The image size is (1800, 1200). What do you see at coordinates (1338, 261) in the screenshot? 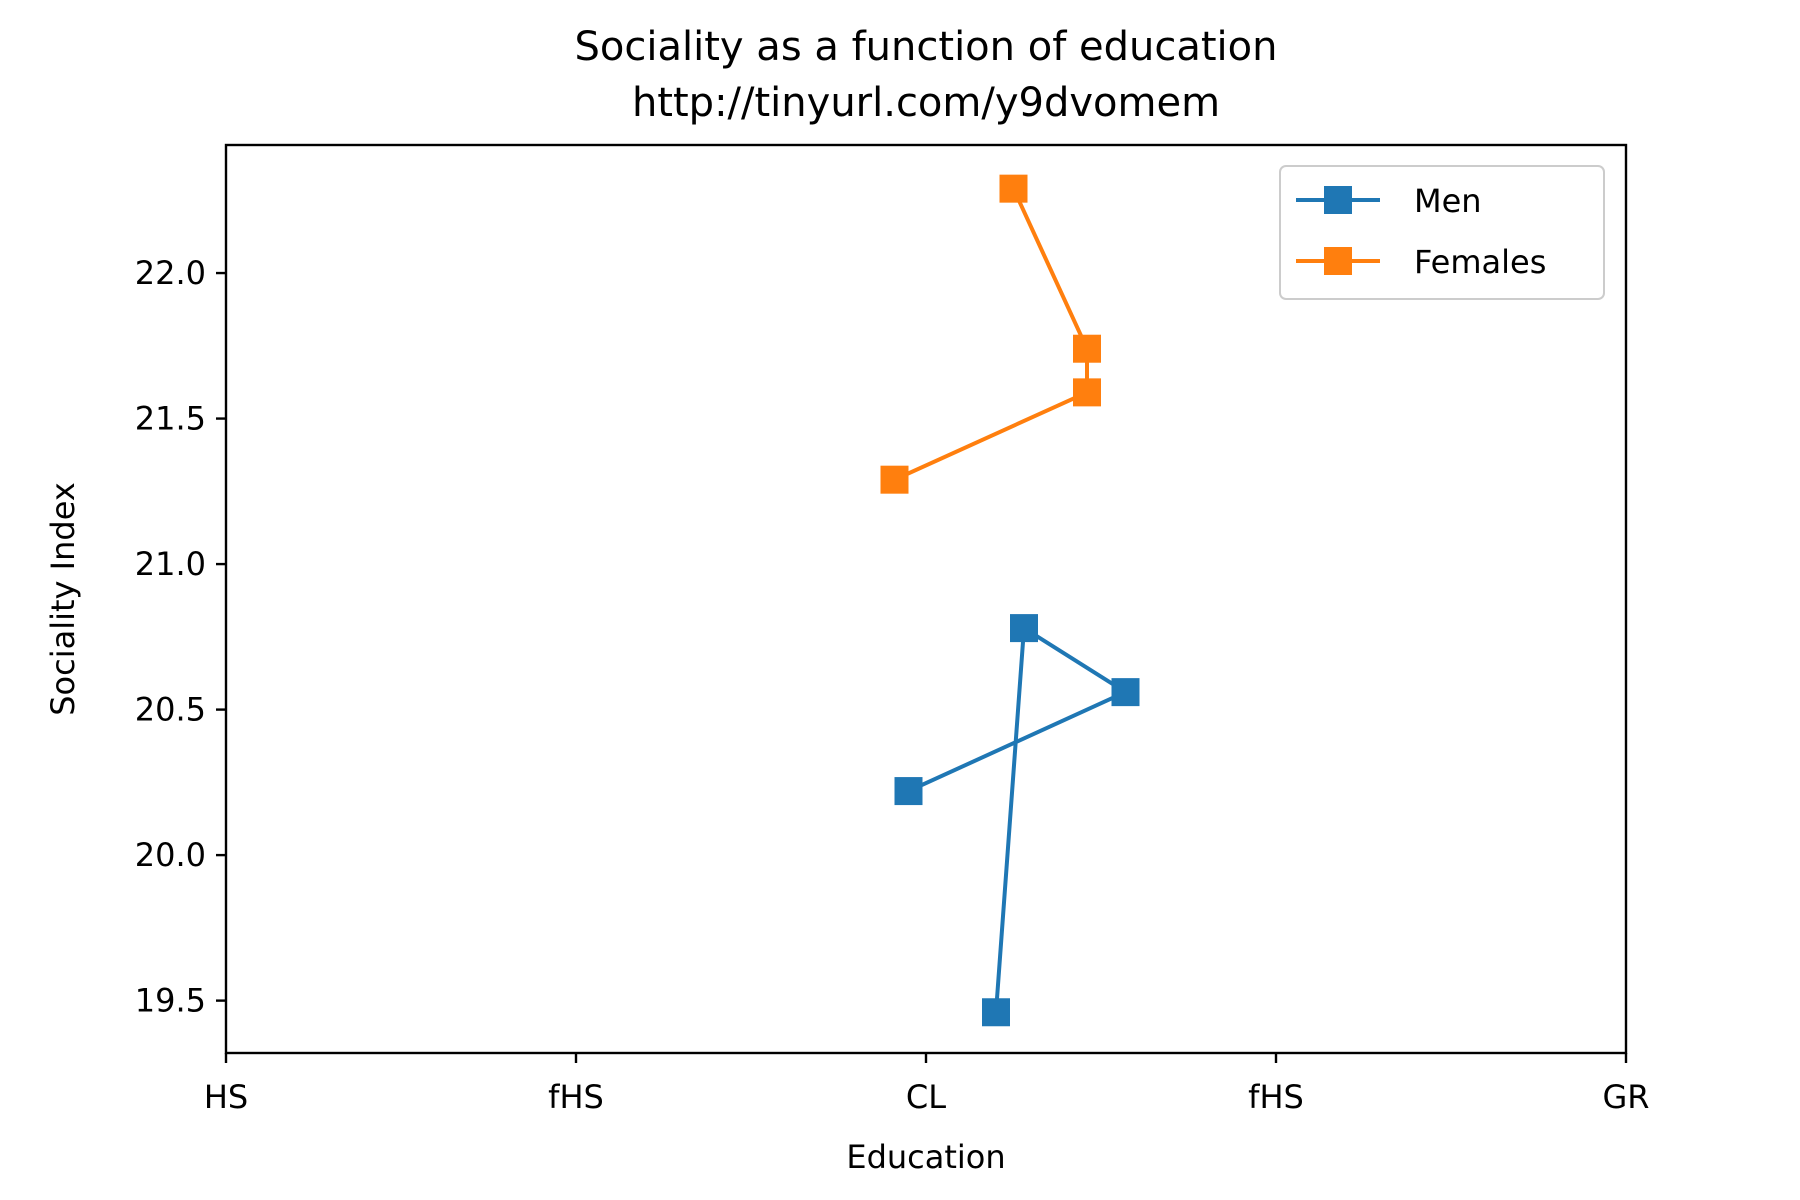
I see `legend-females-marker` at bounding box center [1338, 261].